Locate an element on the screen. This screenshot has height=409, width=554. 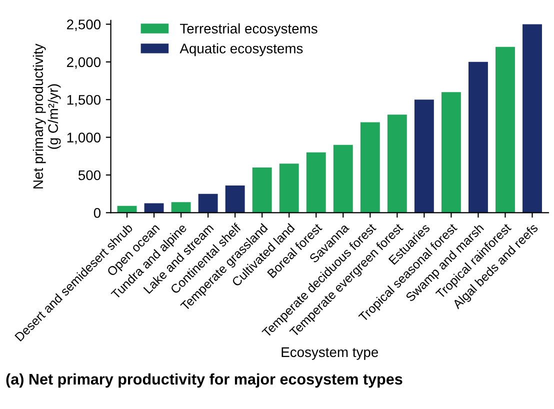
y-tick-label: 2,000 is located at coordinates (84, 63).